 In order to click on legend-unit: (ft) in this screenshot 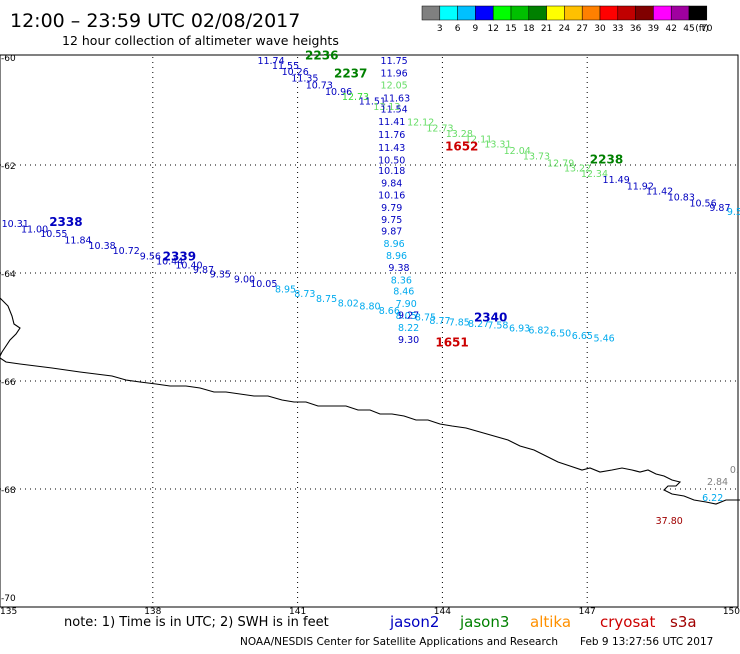, I will do `click(702, 29)`.